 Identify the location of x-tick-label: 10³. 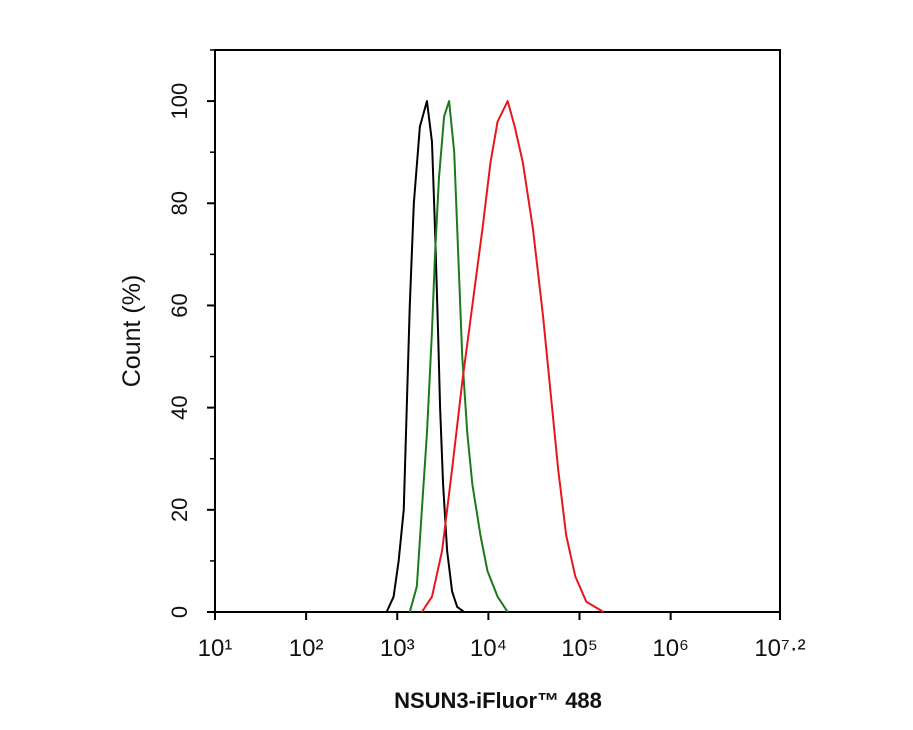
(397, 648).